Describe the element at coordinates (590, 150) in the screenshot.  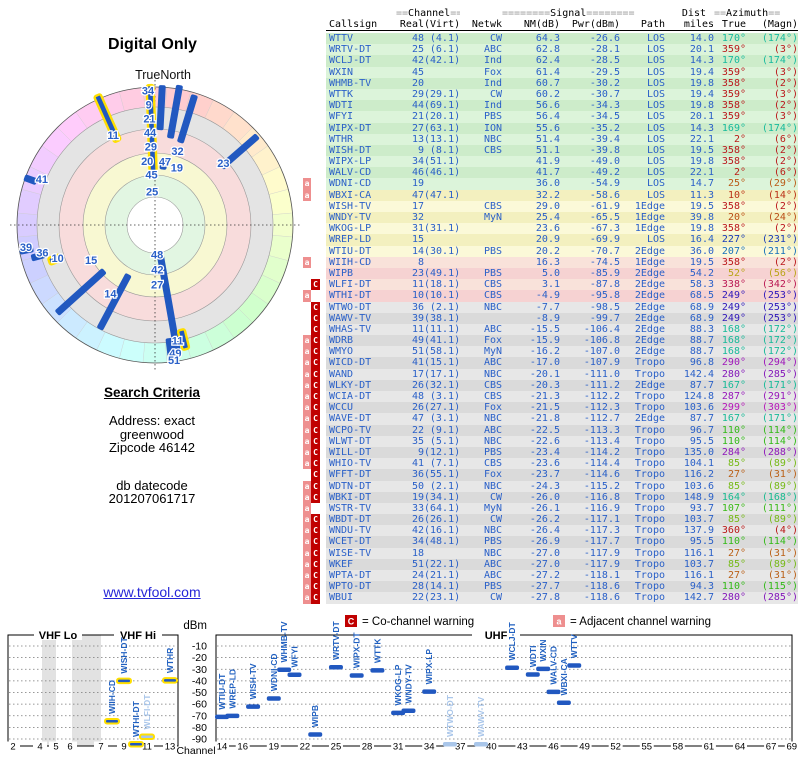
I see `power-cell: -39.8` at that location.